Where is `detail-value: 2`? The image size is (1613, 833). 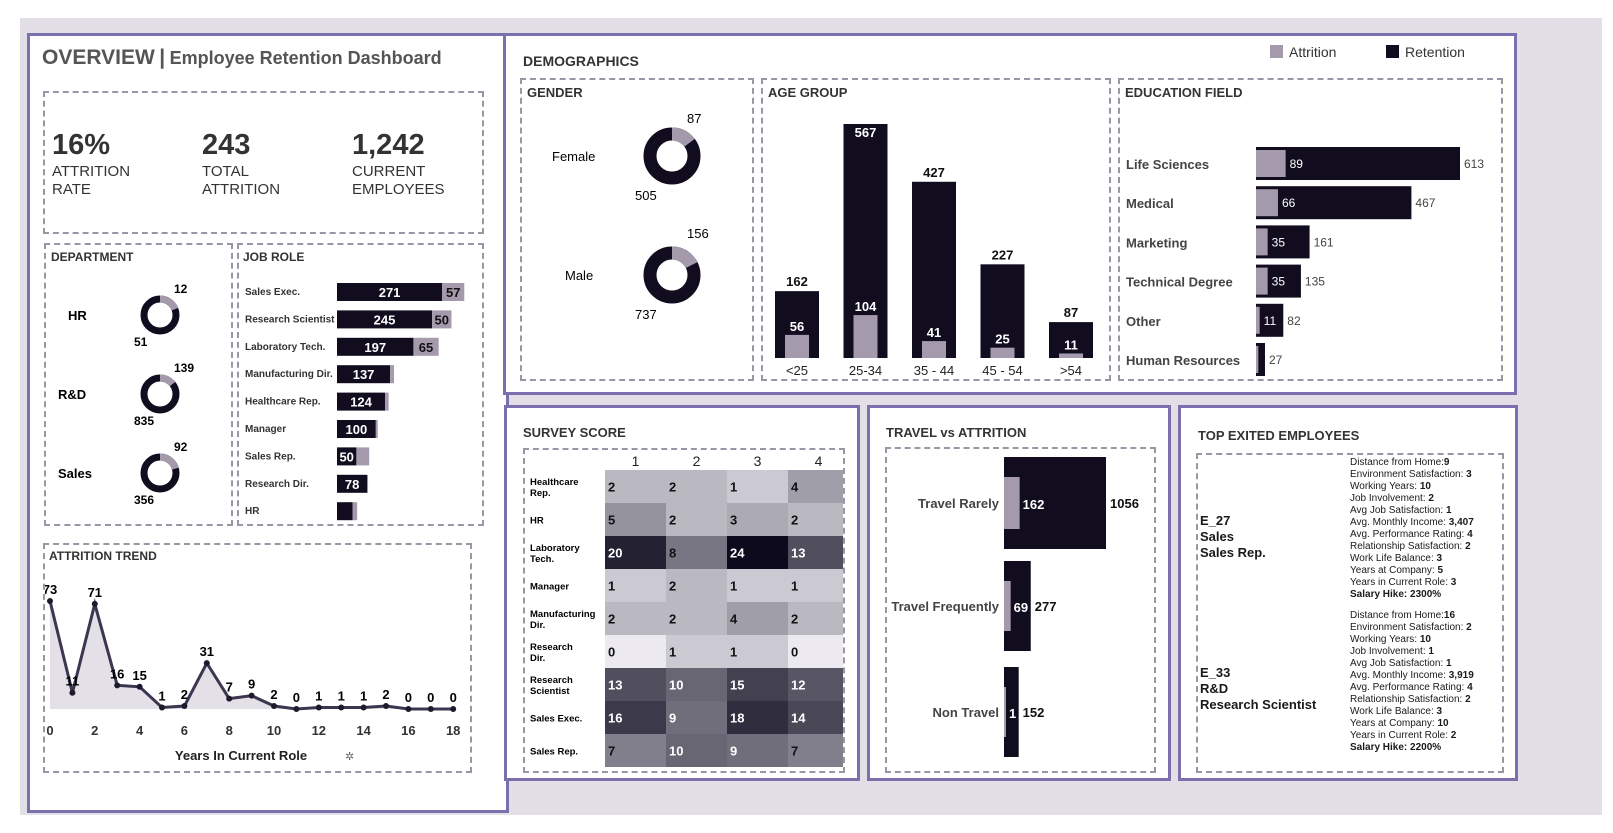 detail-value: 2 is located at coordinates (1469, 627).